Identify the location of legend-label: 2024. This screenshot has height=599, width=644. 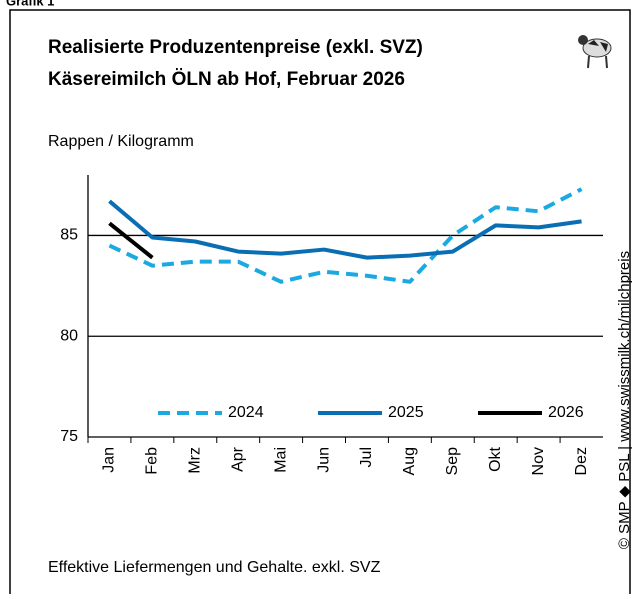
(246, 412).